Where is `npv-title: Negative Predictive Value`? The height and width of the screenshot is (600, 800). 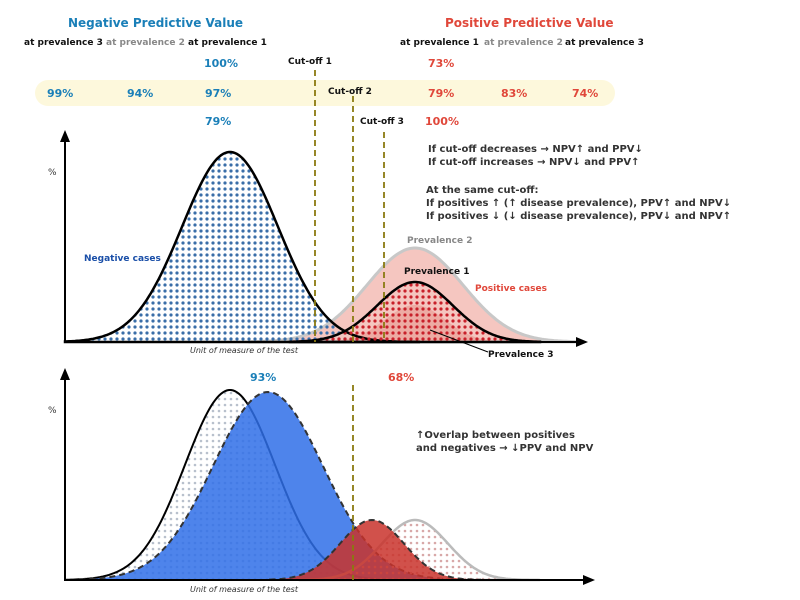
npv-title: Negative Predictive Value is located at coordinates (156, 23).